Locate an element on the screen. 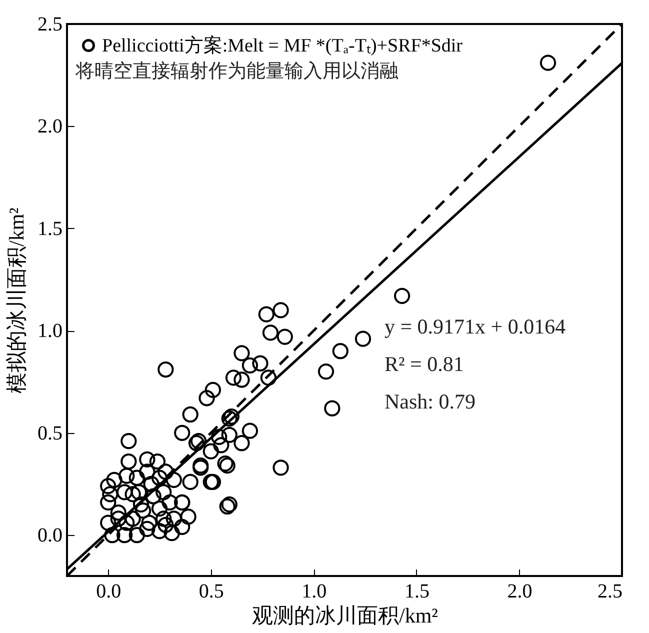  annotation: R² = 0.81 is located at coordinates (424, 364).